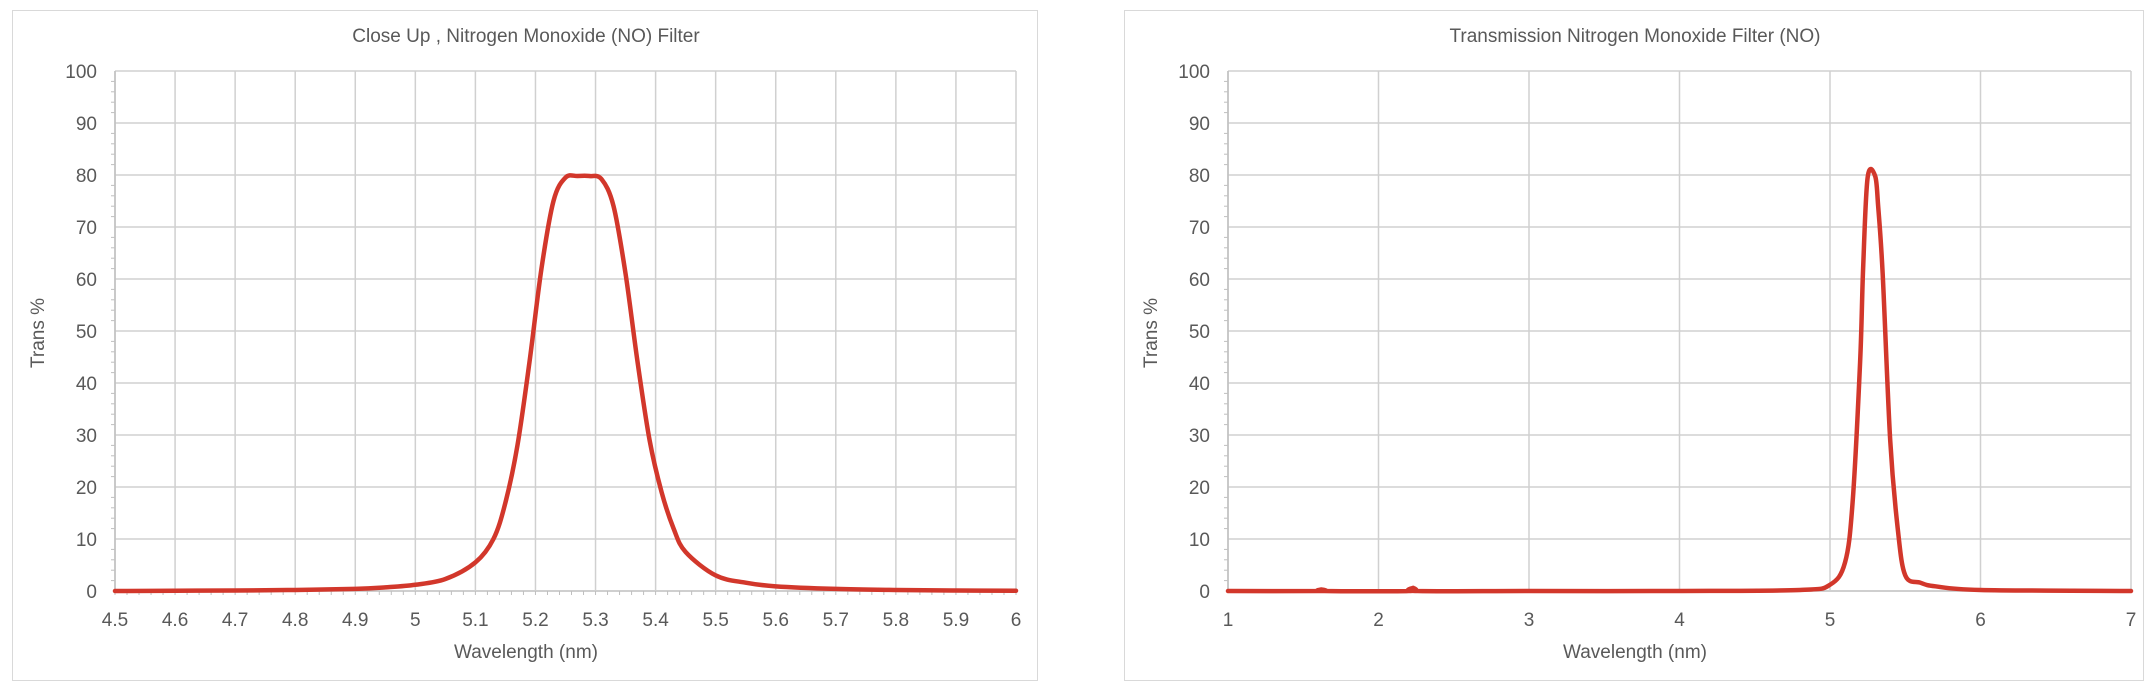 The height and width of the screenshot is (689, 2156). What do you see at coordinates (2131, 620) in the screenshot?
I see `x-tick-label: 7` at bounding box center [2131, 620].